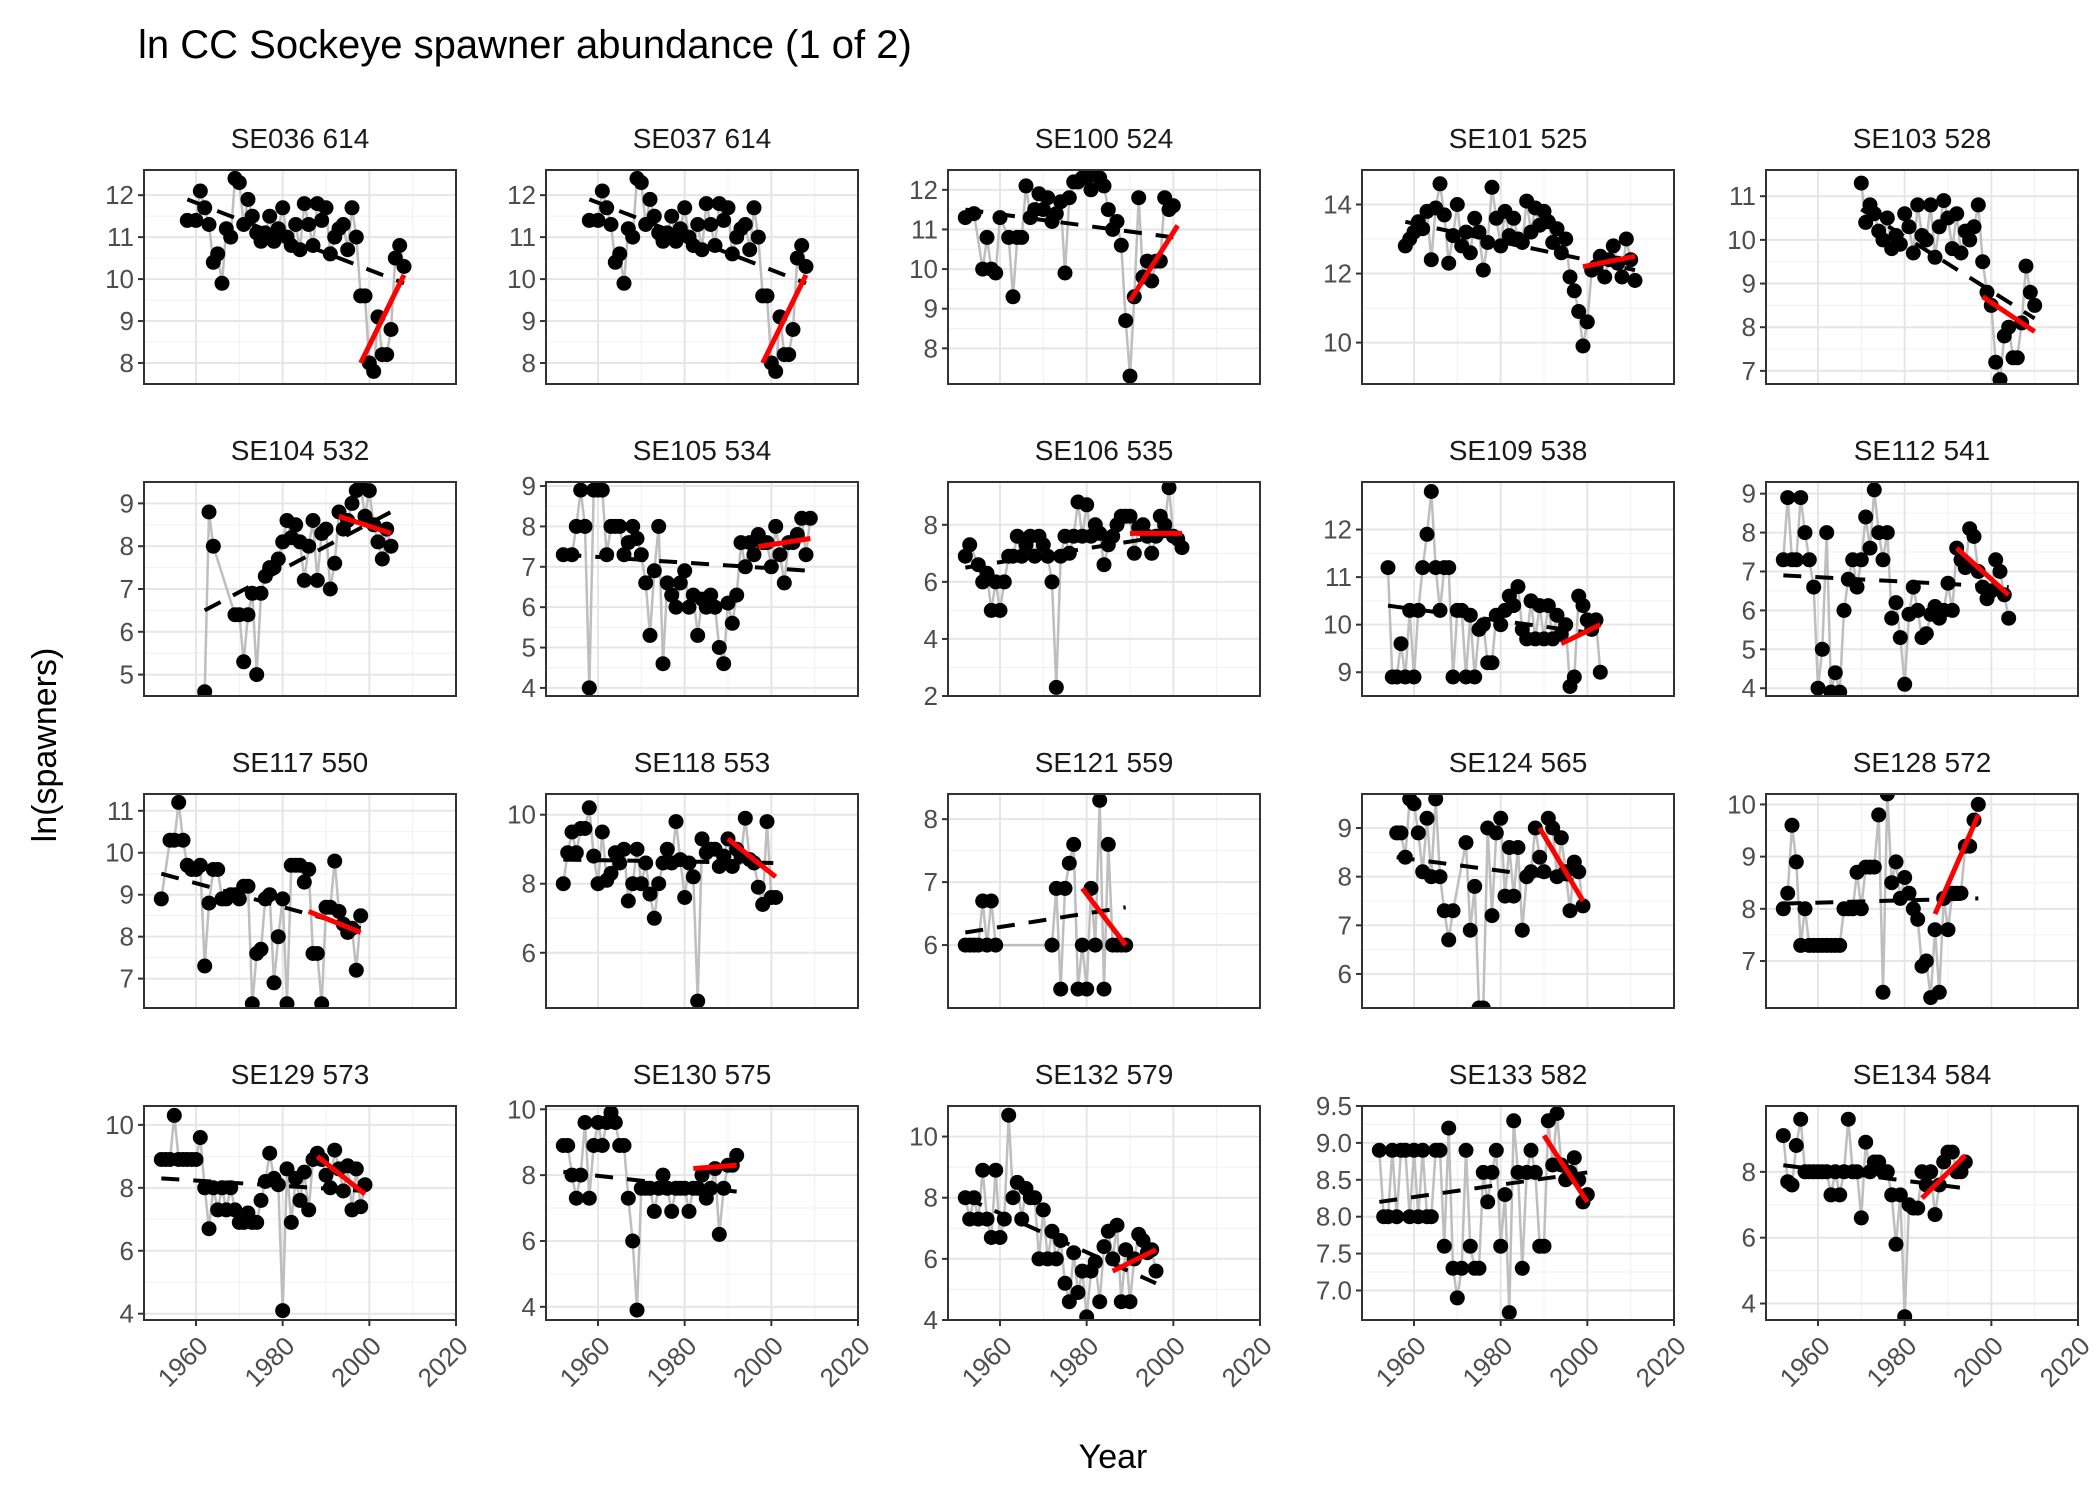 This screenshot has width=2100, height=1500. Describe the element at coordinates (529, 1307) in the screenshot. I see `y-tick-label: 4` at that location.